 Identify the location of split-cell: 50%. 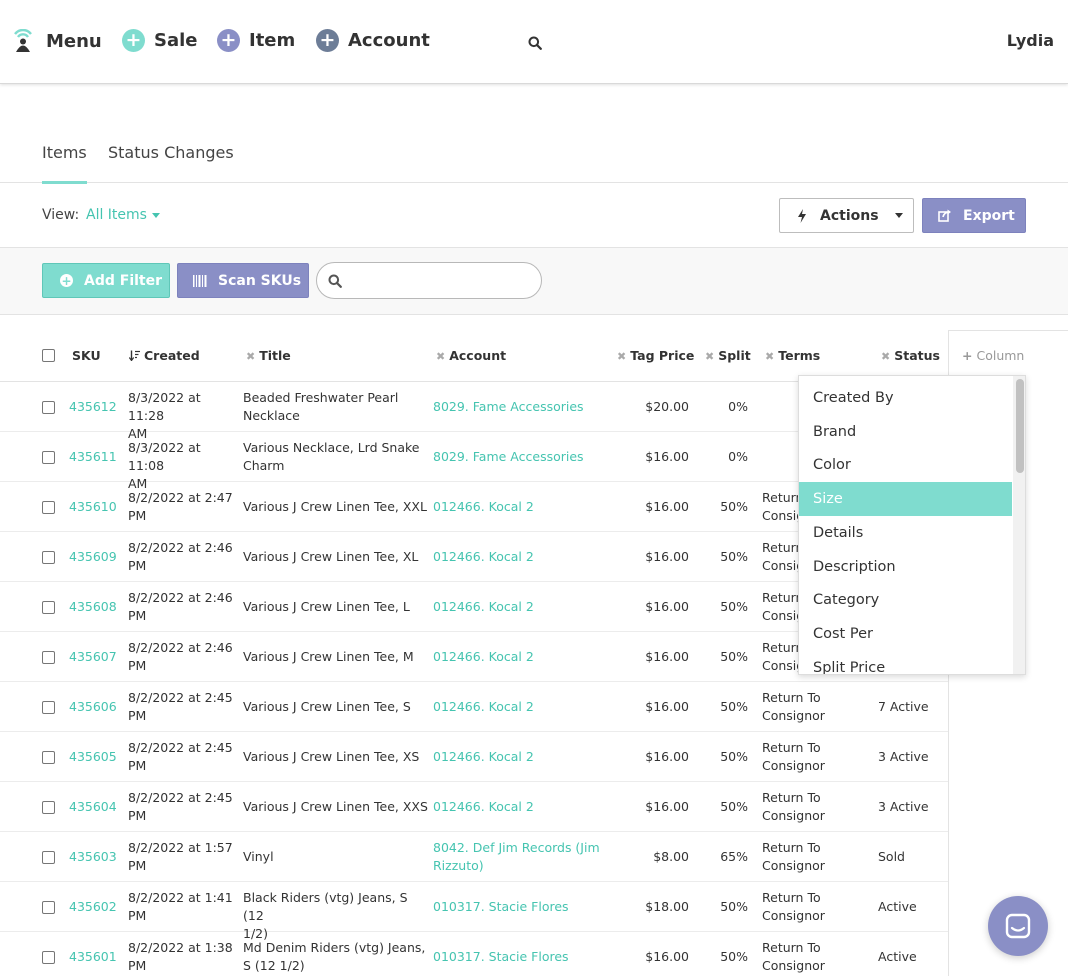
(734, 556).